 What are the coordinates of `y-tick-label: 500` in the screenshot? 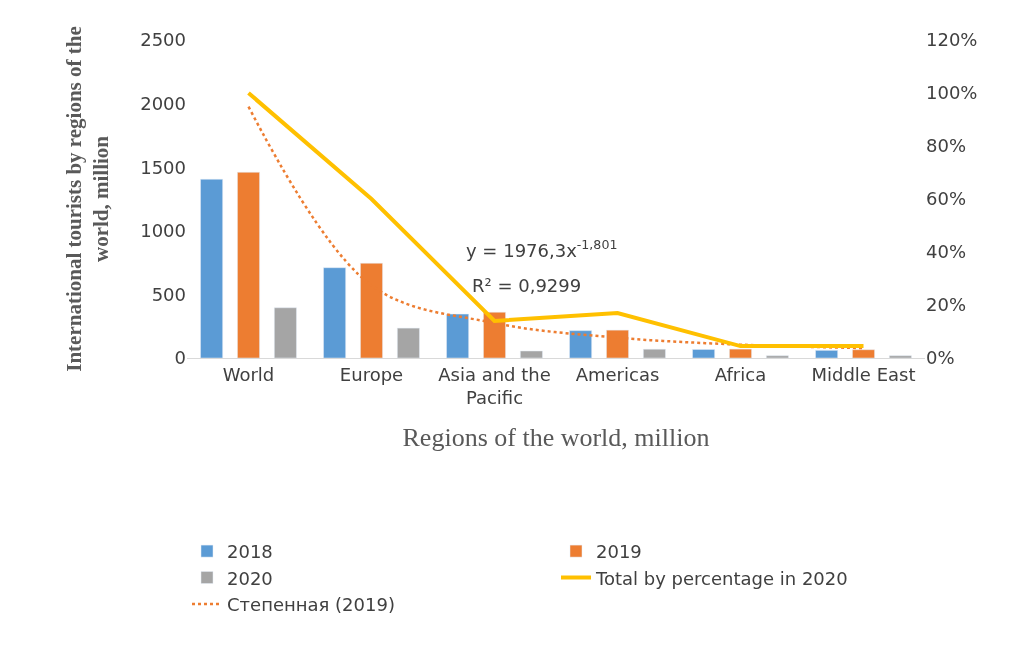 It's located at (168, 294).